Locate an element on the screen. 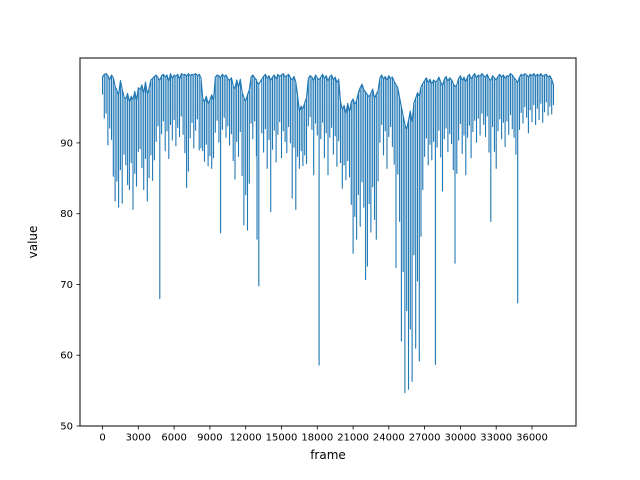  y-tick-label: 50 is located at coordinates (66, 427).